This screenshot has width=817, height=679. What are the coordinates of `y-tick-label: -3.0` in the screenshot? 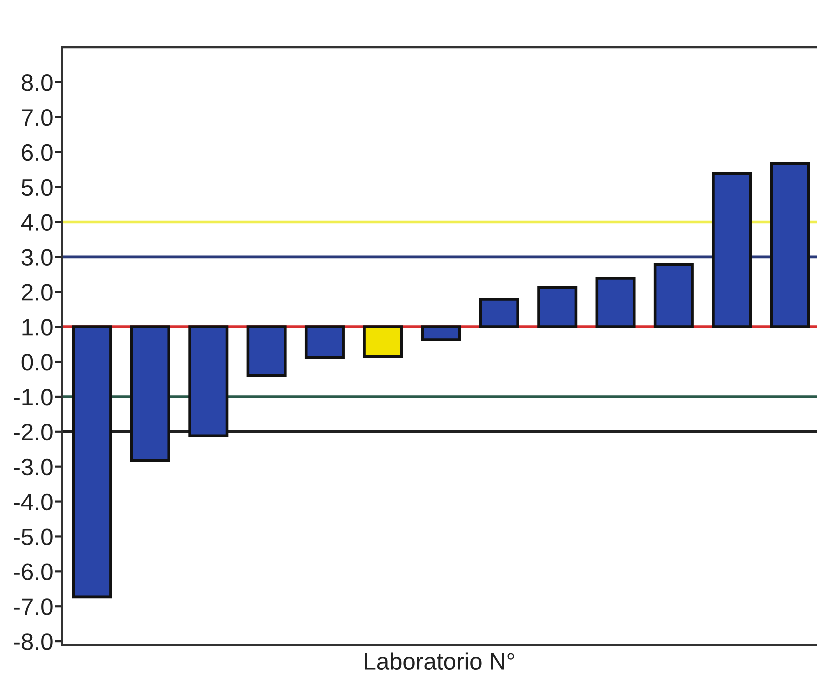 It's located at (33, 467).